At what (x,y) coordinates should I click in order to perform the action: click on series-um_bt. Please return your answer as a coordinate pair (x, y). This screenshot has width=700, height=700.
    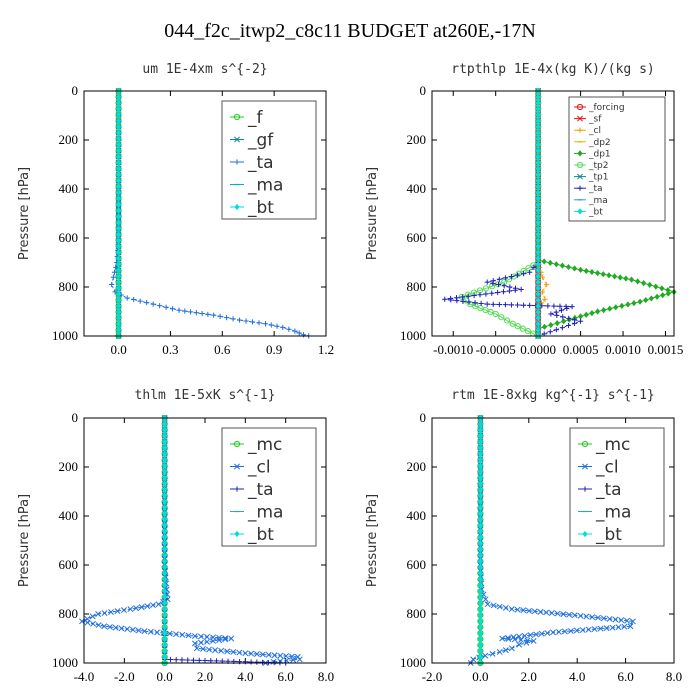
    Looking at the image, I should click on (118, 213).